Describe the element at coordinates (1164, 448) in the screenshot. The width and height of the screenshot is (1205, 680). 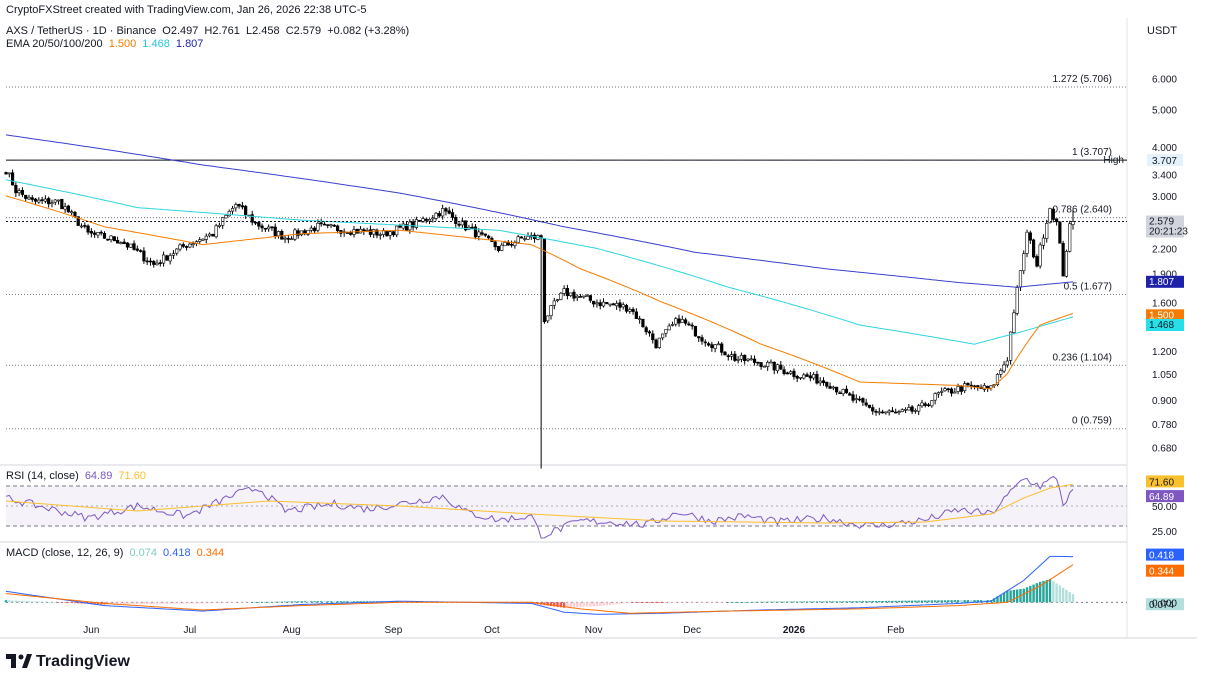
I see `price-tick-label: 0.680` at that location.